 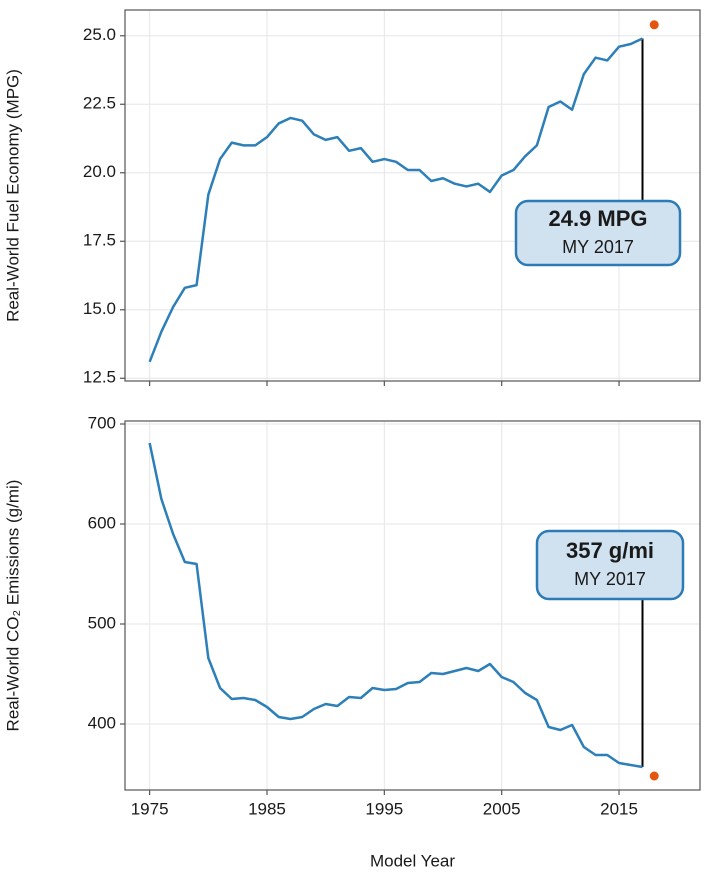 I want to click on y-tick-label: 400, so click(x=102, y=722).